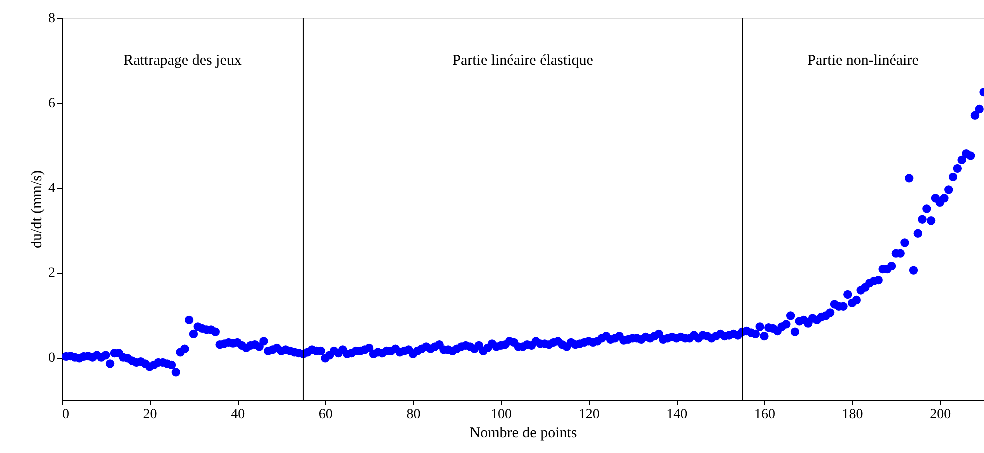 The height and width of the screenshot is (453, 984). Describe the element at coordinates (52, 104) in the screenshot. I see `y-tick-label: 6` at that location.